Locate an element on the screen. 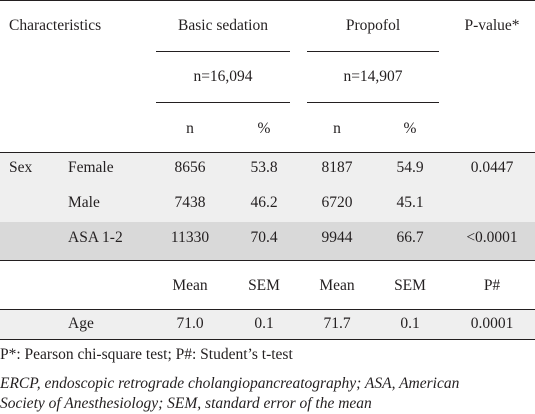 The image size is (535, 414). row-sem2: 0.1 is located at coordinates (410, 323).